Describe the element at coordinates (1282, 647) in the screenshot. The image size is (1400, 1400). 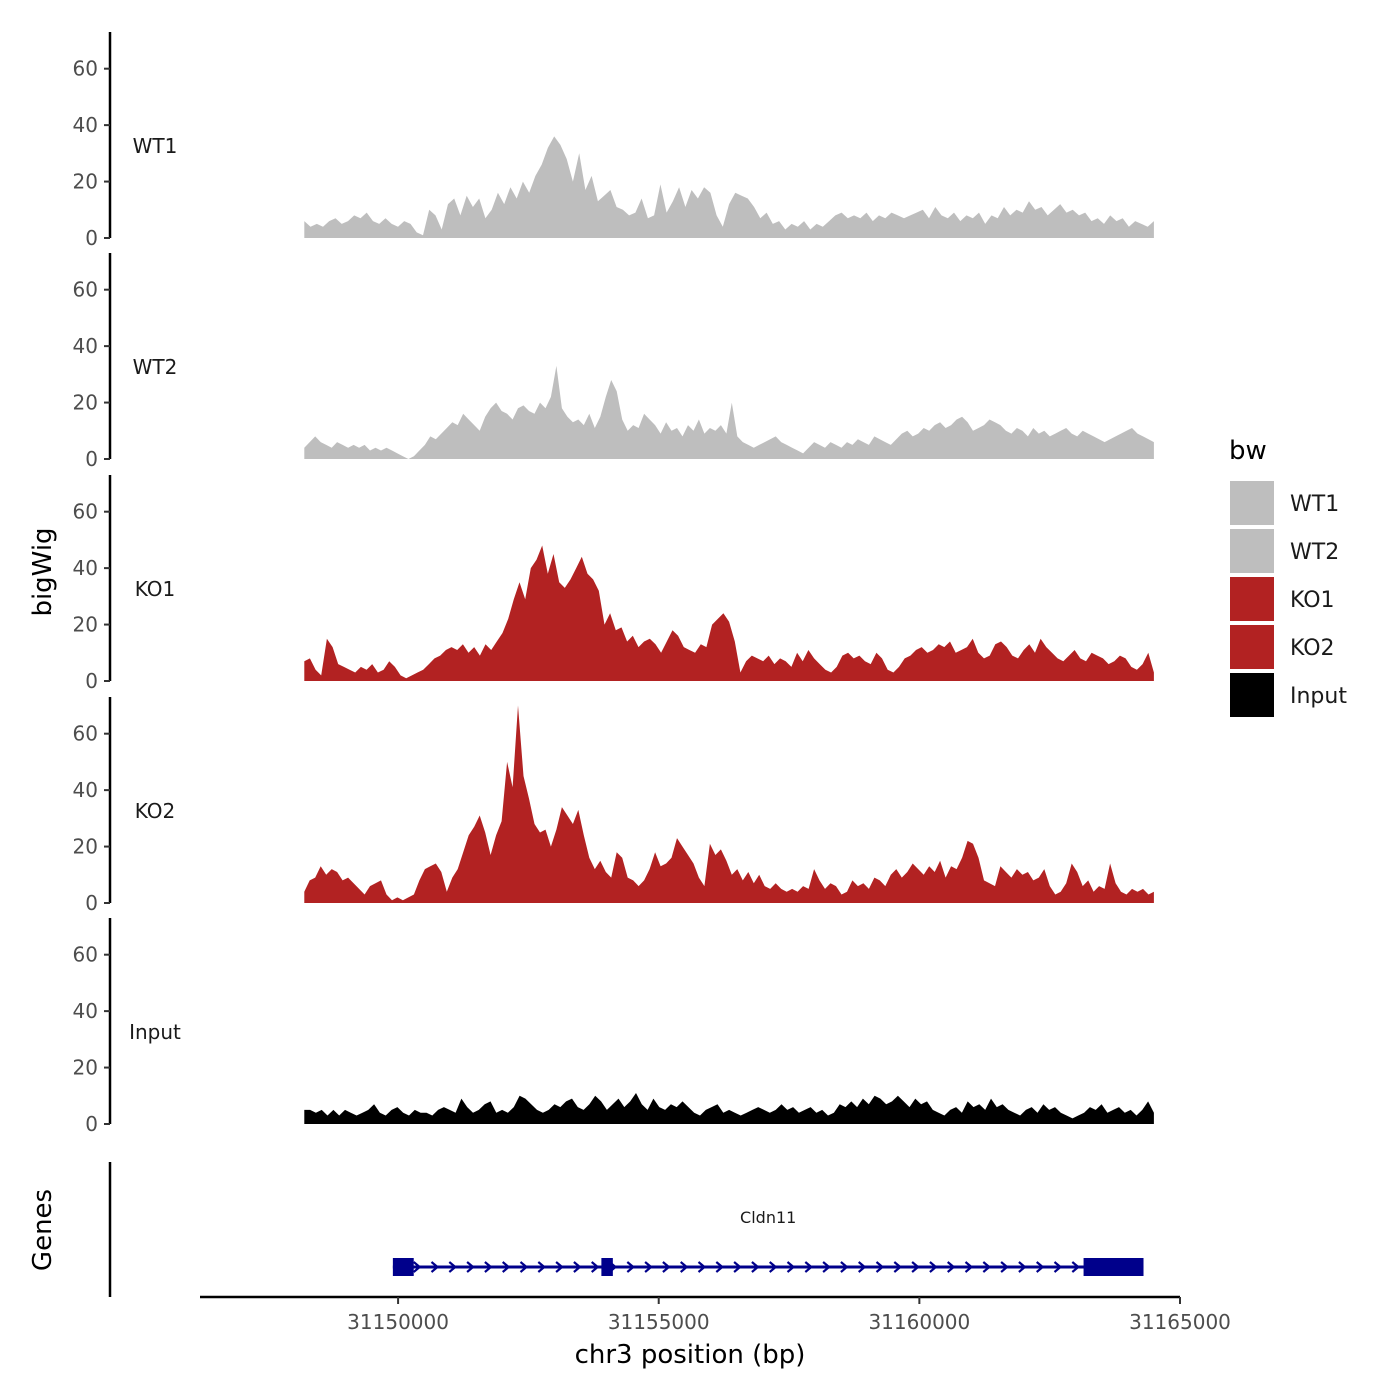
I see `legend-item-ko2: KO2` at that location.